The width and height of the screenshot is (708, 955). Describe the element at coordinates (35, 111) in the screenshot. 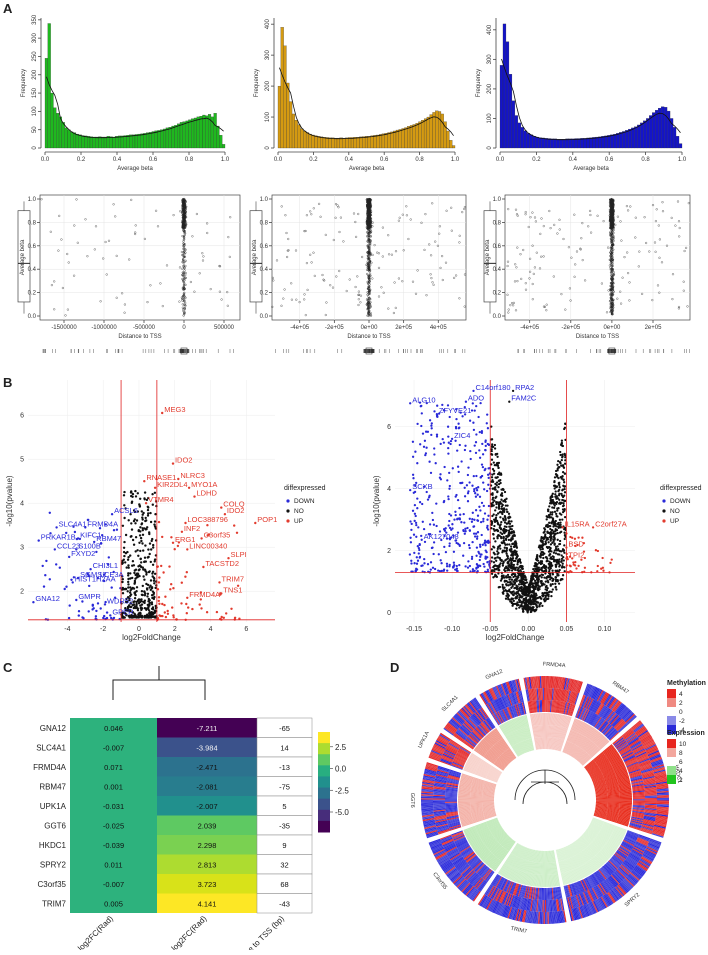

I see `y-tick-label: 100` at that location.